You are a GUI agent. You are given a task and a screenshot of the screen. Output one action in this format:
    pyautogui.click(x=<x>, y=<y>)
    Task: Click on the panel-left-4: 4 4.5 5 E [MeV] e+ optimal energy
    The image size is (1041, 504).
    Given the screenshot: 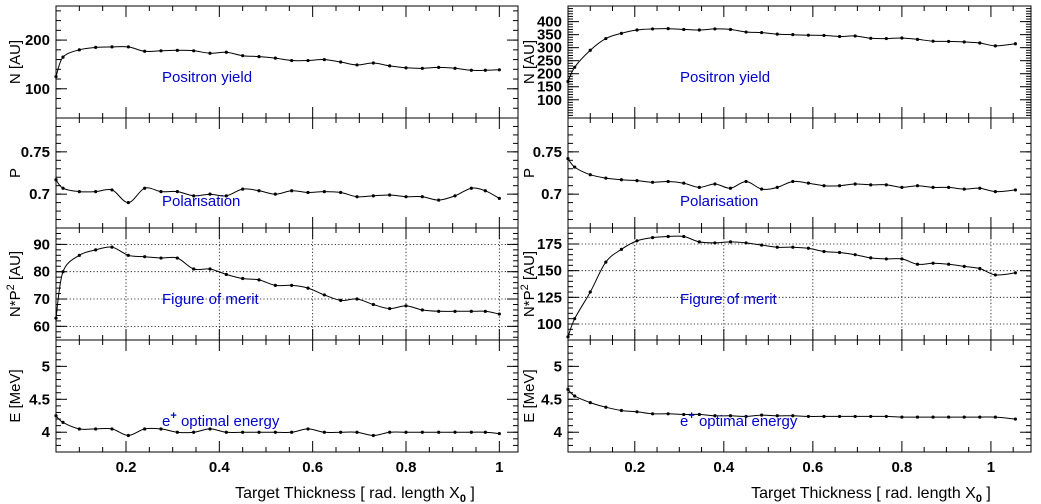 What is the action you would take?
    pyautogui.click(x=263, y=396)
    